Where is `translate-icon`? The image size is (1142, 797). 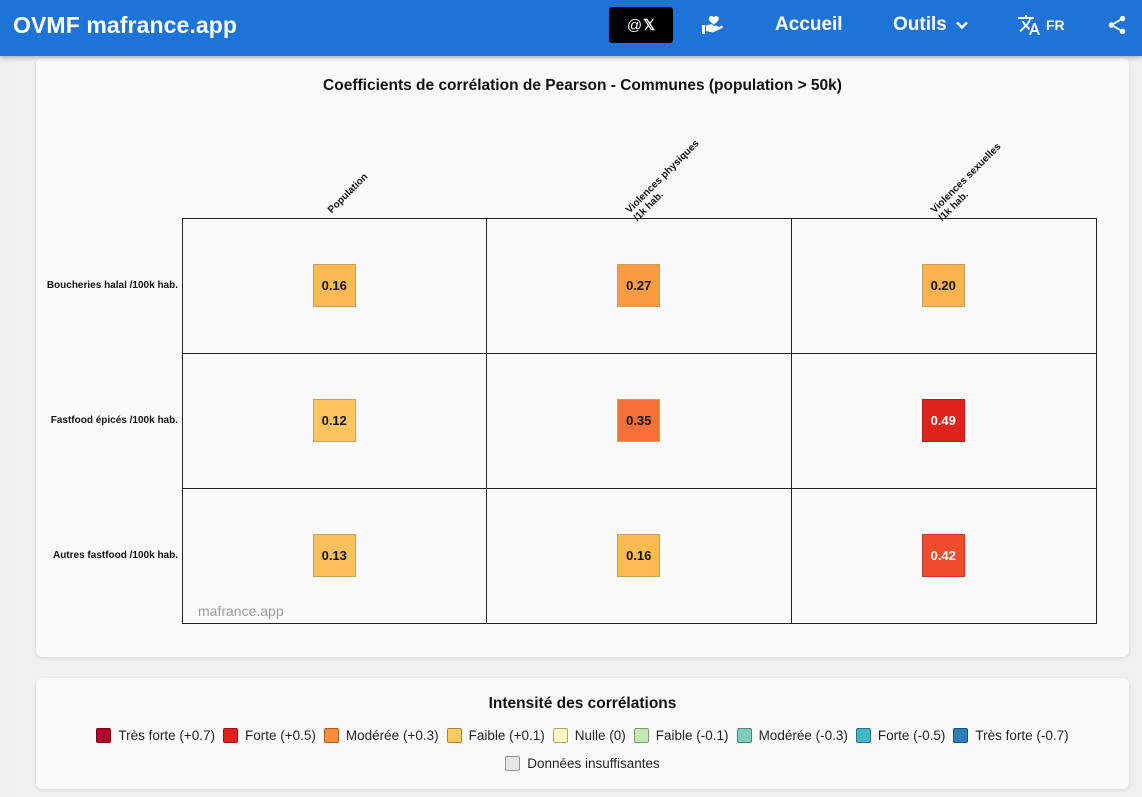 translate-icon is located at coordinates (1029, 25).